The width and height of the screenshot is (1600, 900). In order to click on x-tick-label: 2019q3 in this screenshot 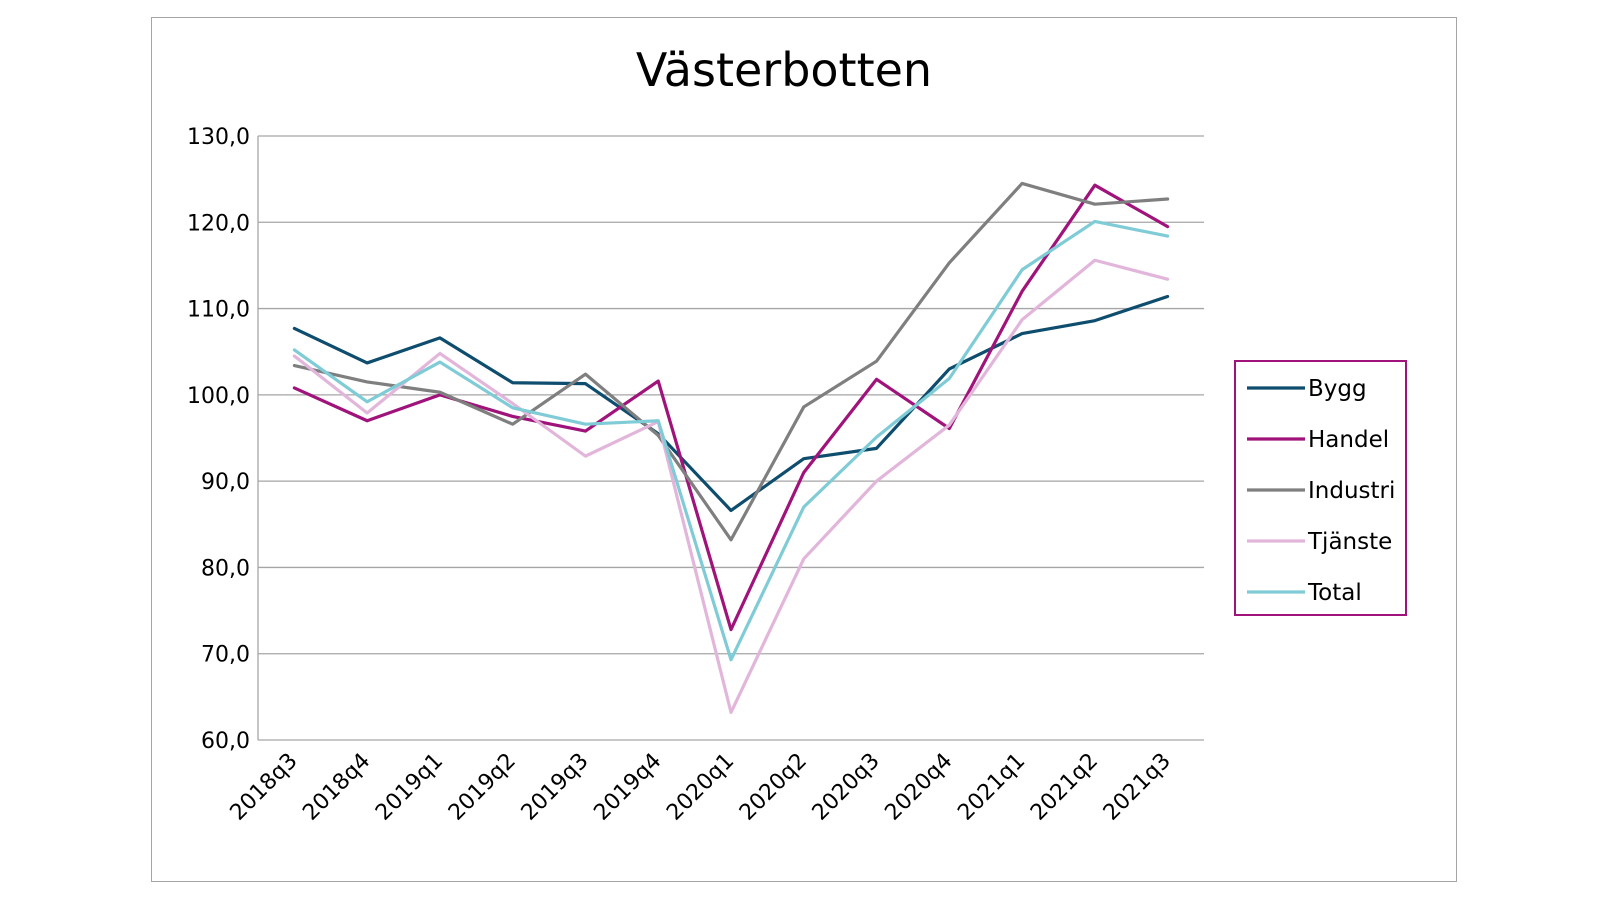, I will do `click(555, 787)`.